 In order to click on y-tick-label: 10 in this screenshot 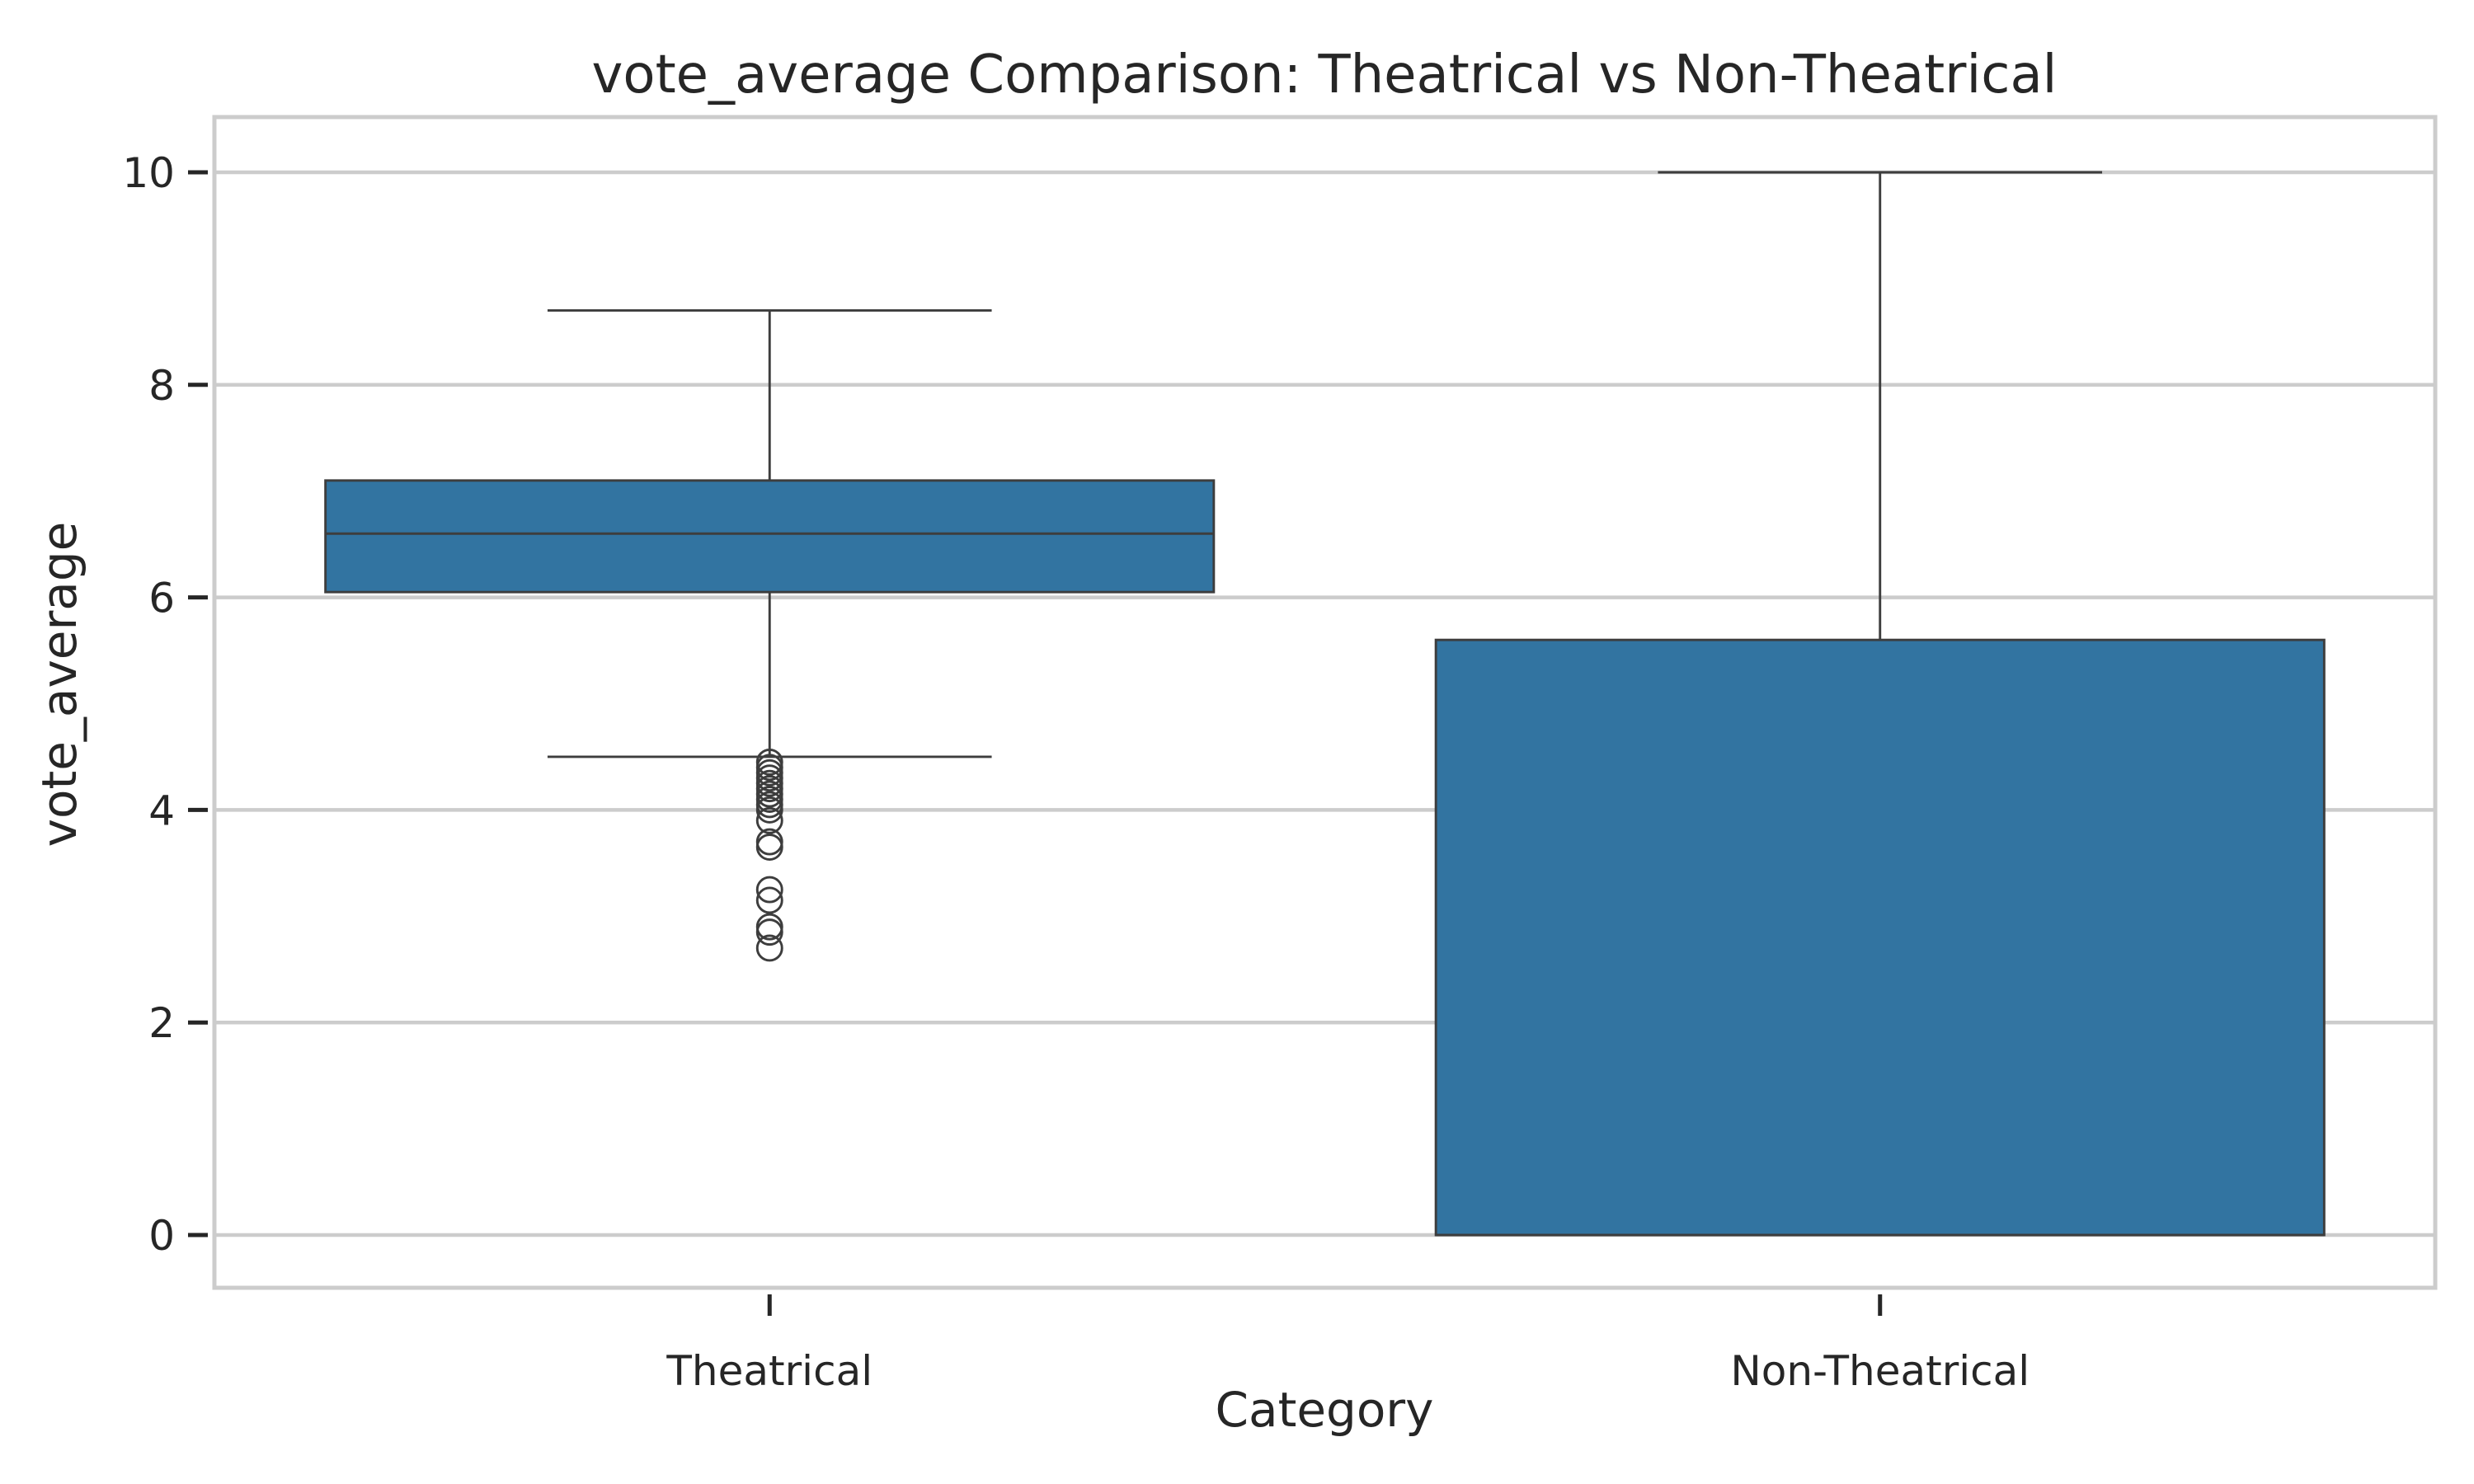, I will do `click(148, 173)`.